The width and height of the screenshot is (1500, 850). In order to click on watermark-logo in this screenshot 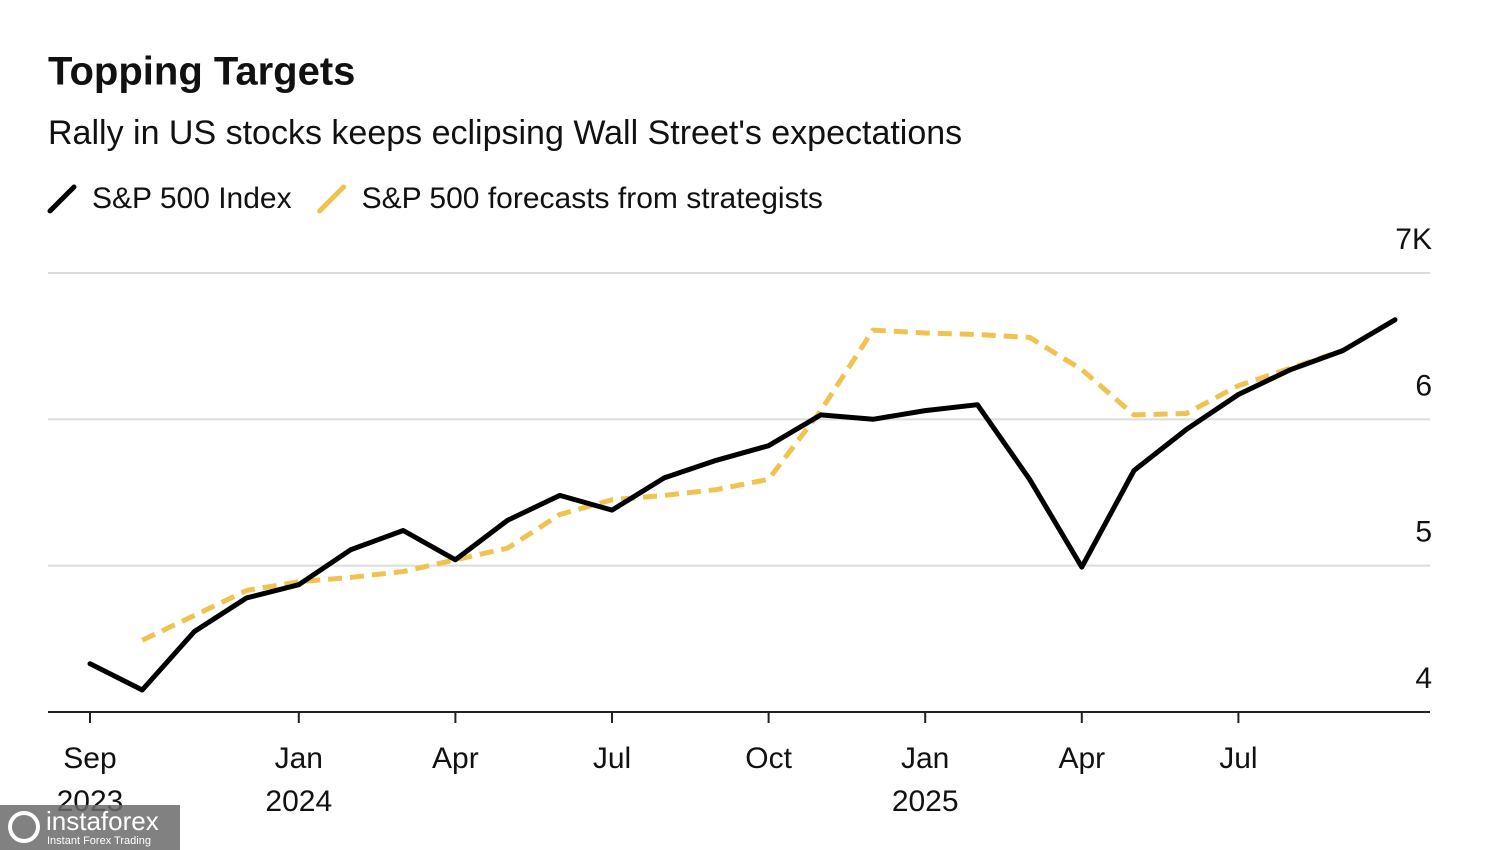, I will do `click(24, 827)`.